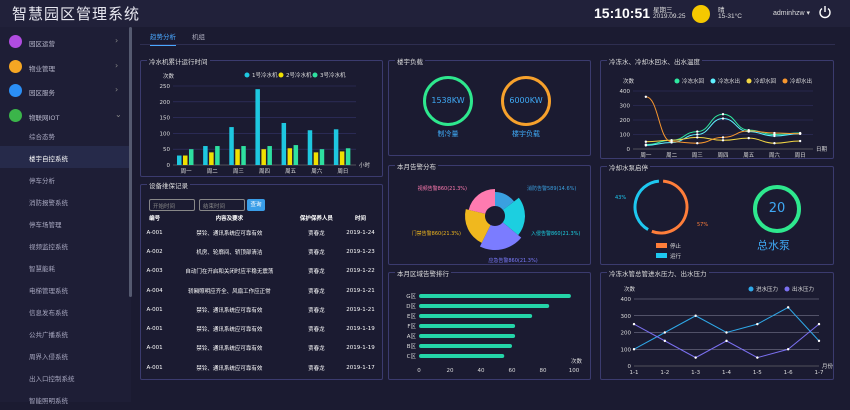  What do you see at coordinates (64, 245) in the screenshot?
I see `sidebar-item: 视频监控系统` at bounding box center [64, 245].